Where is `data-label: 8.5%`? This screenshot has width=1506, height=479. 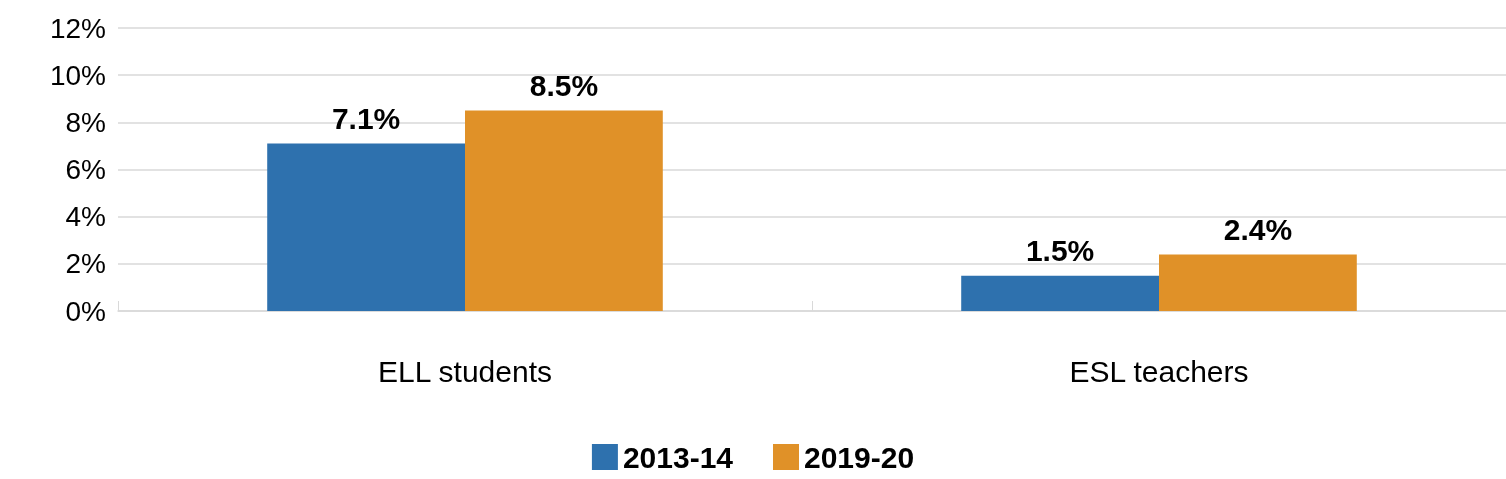 data-label: 8.5% is located at coordinates (564, 86).